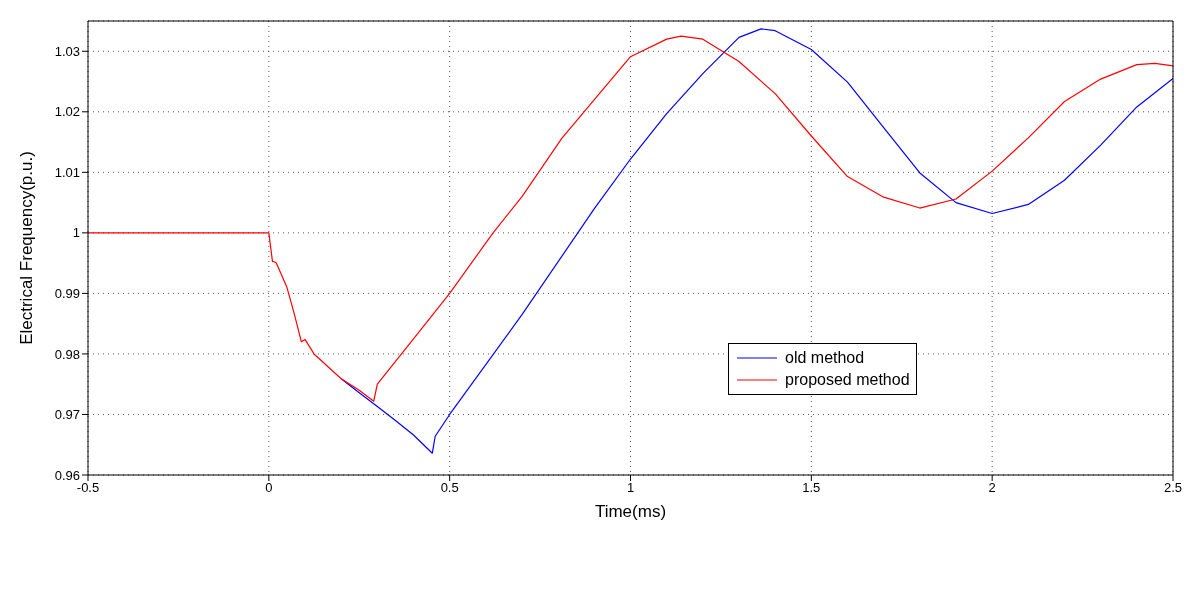 Image resolution: width=1198 pixels, height=592 pixels. I want to click on x-tick-label: -0.5, so click(88, 488).